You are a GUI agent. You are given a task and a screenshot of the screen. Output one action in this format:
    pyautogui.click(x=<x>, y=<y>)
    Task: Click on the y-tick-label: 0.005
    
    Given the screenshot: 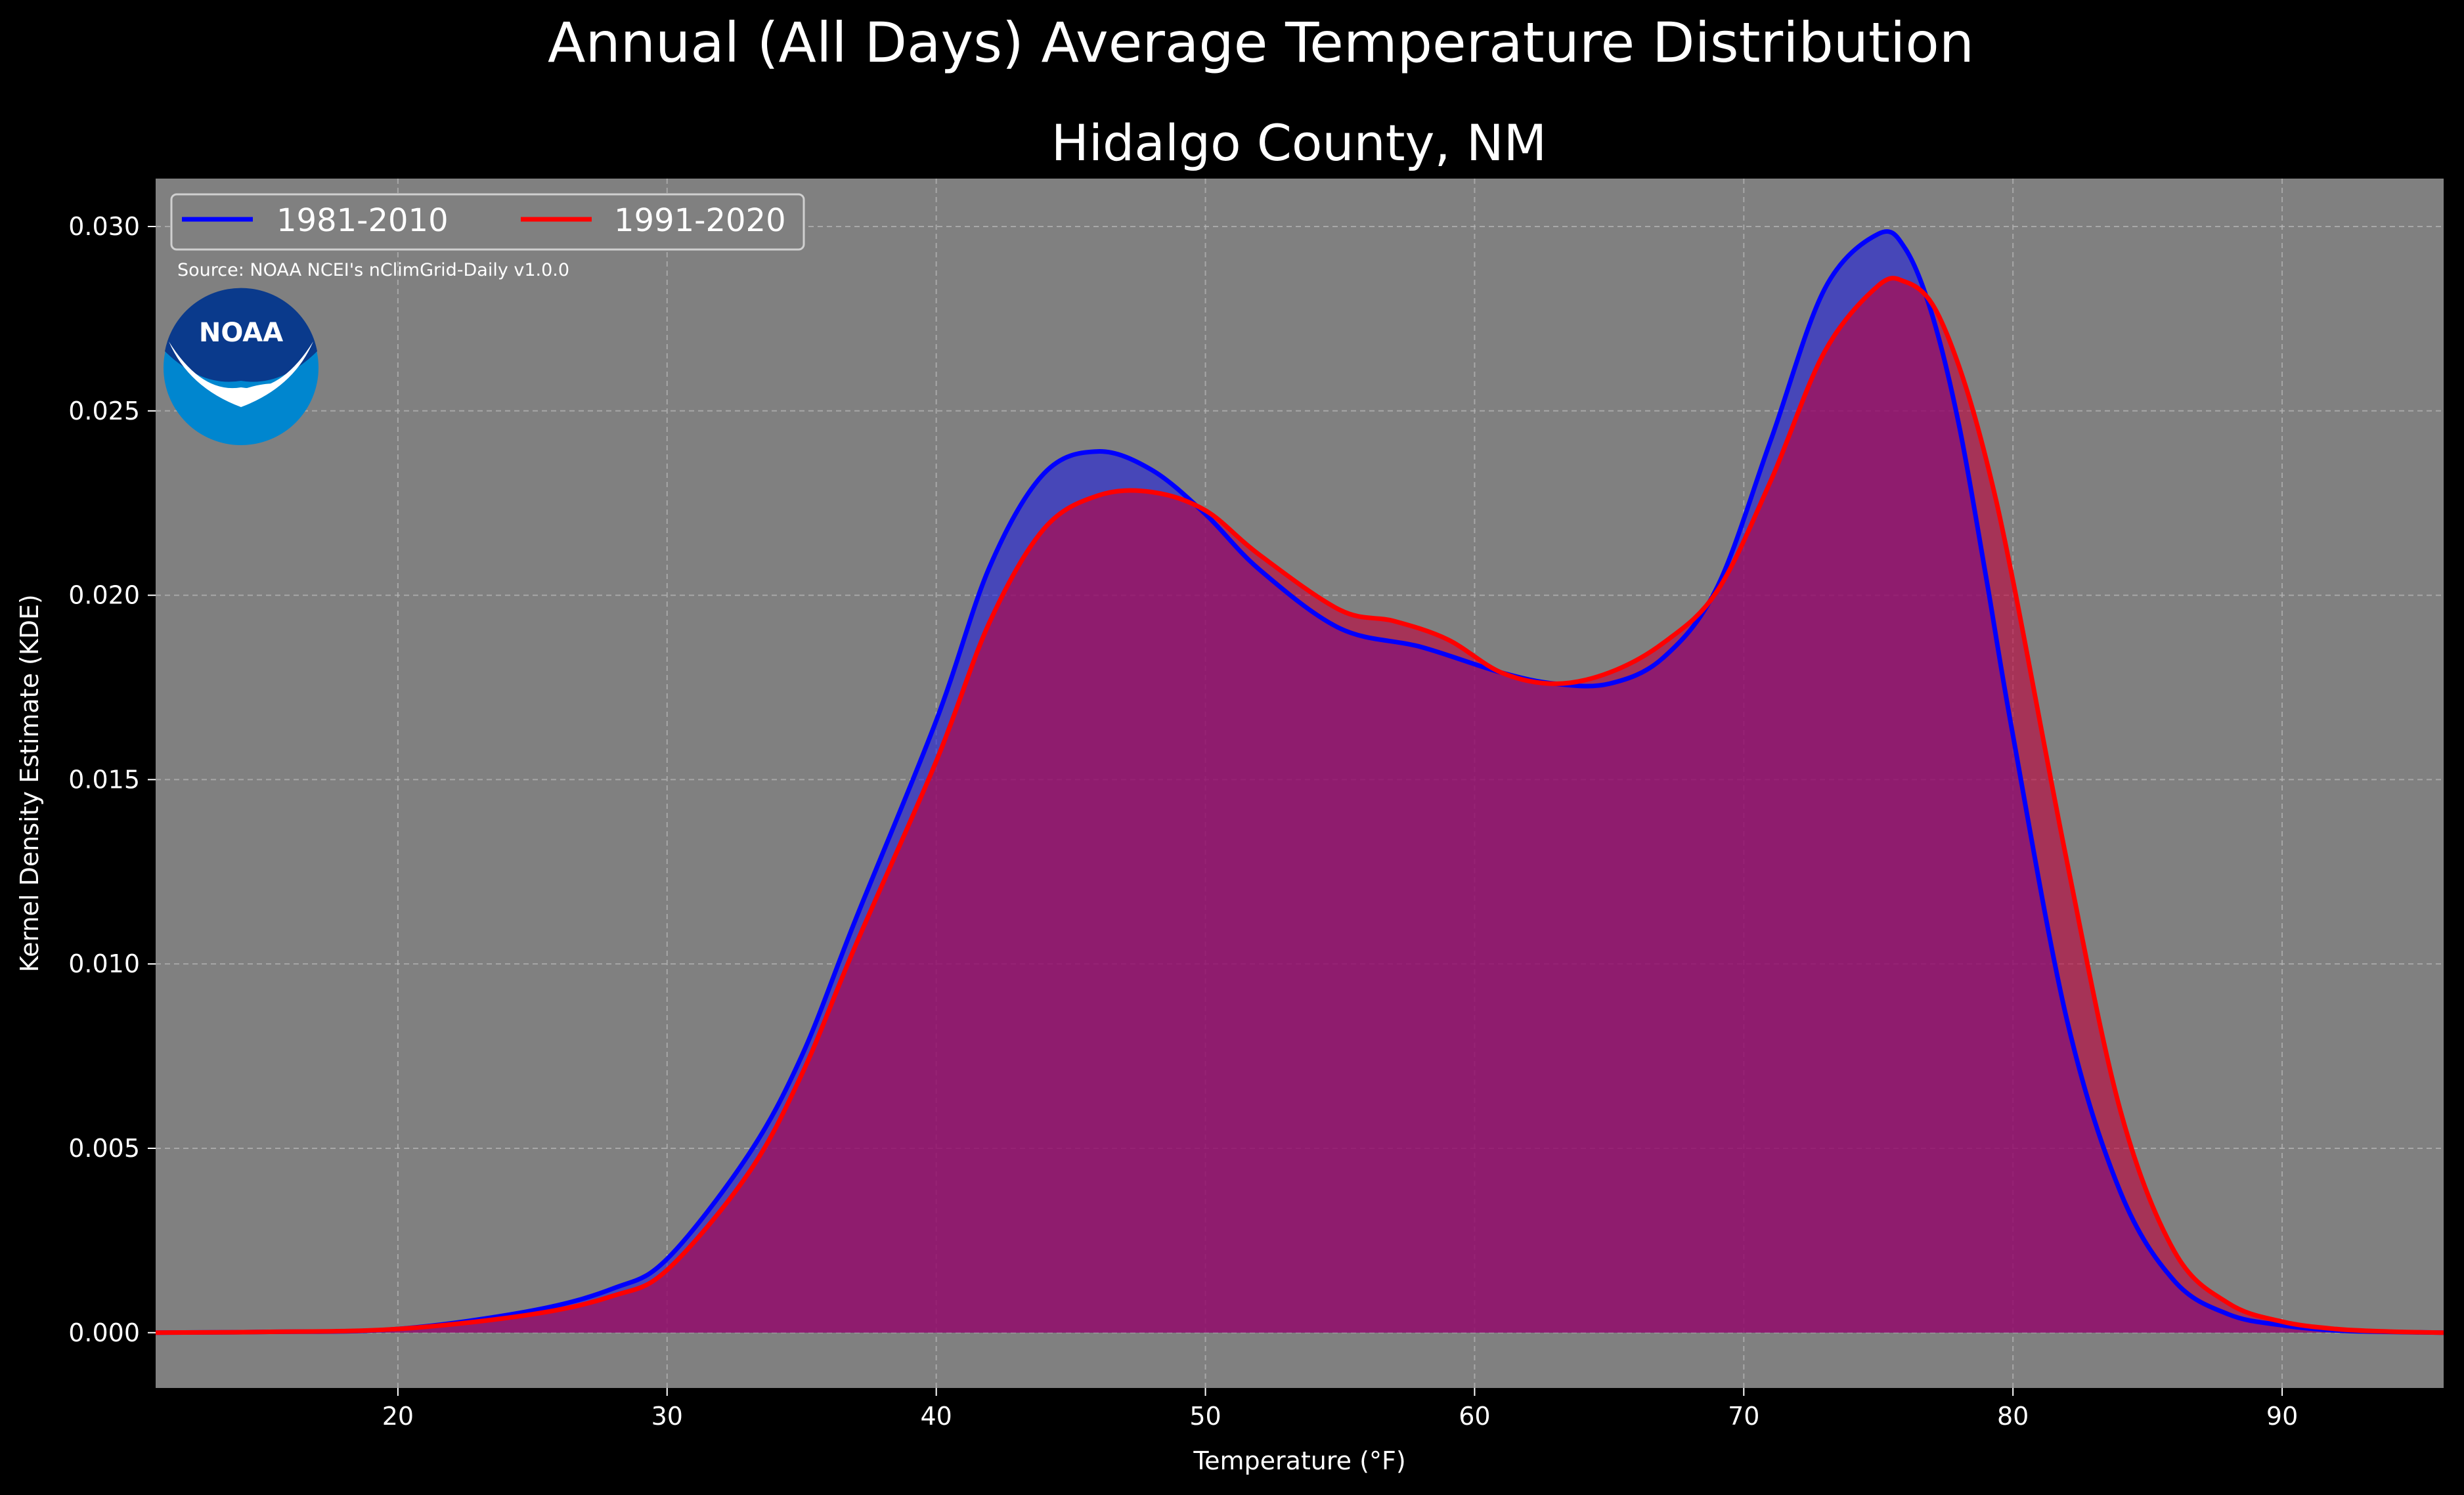 What is the action you would take?
    pyautogui.click(x=104, y=1148)
    